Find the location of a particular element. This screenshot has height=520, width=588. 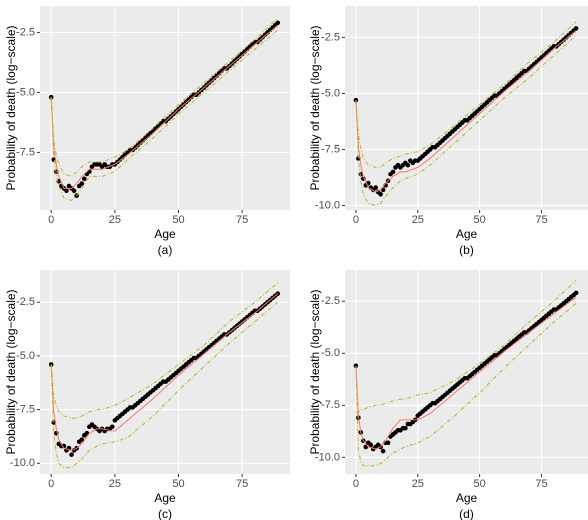

caption: (a) is located at coordinates (165, 250).